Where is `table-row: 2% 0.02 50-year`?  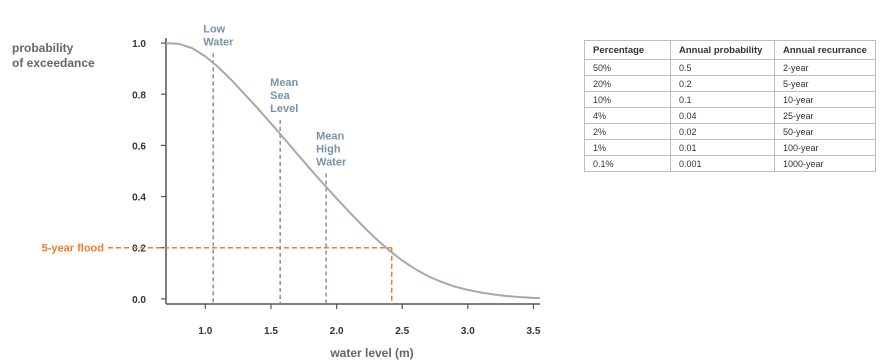
table-row: 2% 0.02 50-year is located at coordinates (730, 131).